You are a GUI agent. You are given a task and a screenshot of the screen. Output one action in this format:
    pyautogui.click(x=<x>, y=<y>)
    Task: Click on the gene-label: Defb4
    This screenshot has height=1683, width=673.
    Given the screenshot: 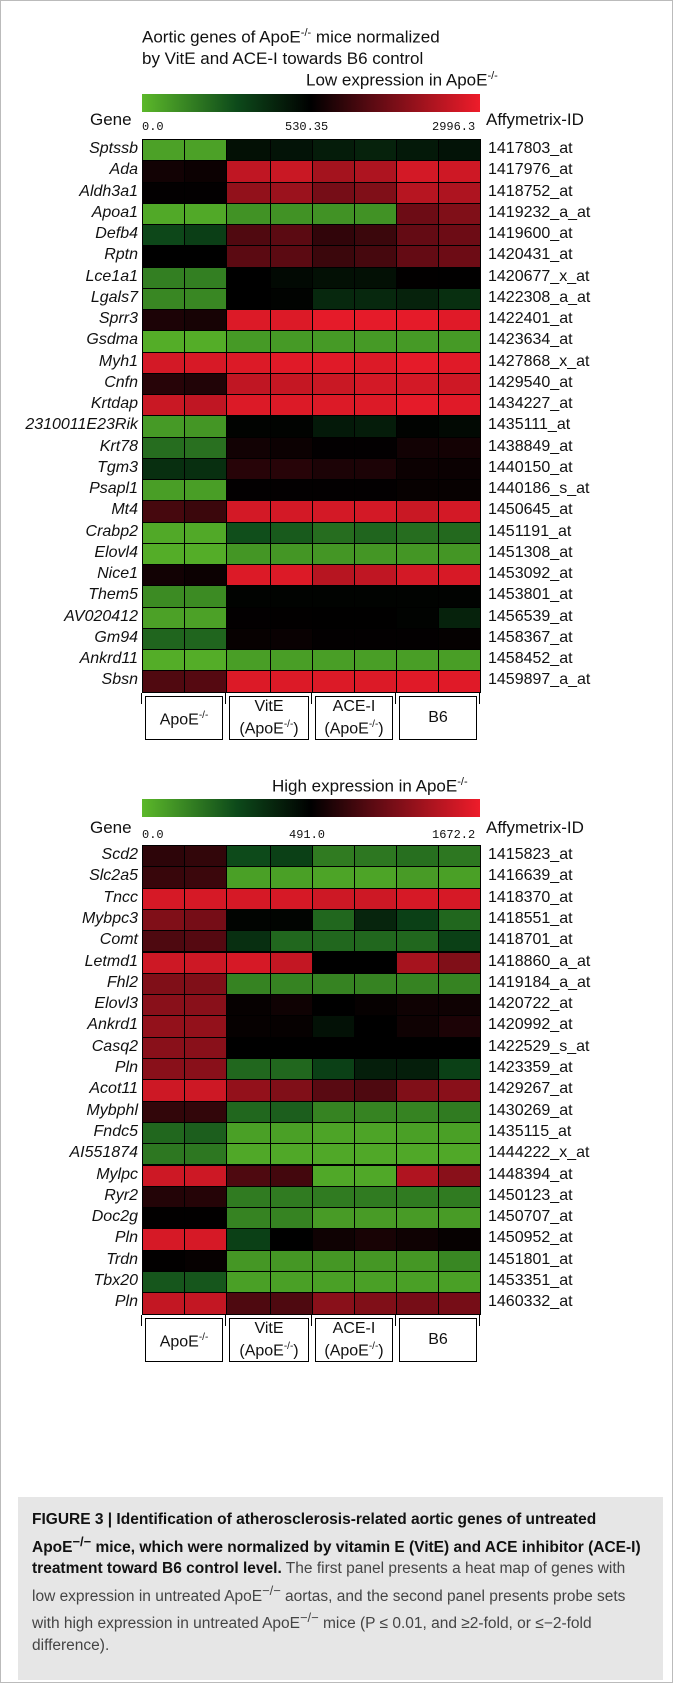 What is the action you would take?
    pyautogui.click(x=116, y=233)
    